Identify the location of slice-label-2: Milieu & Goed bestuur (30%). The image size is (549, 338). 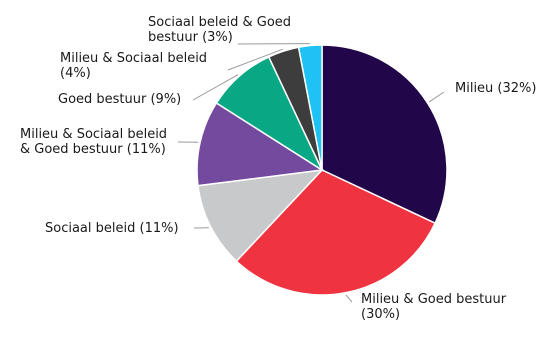
(434, 307).